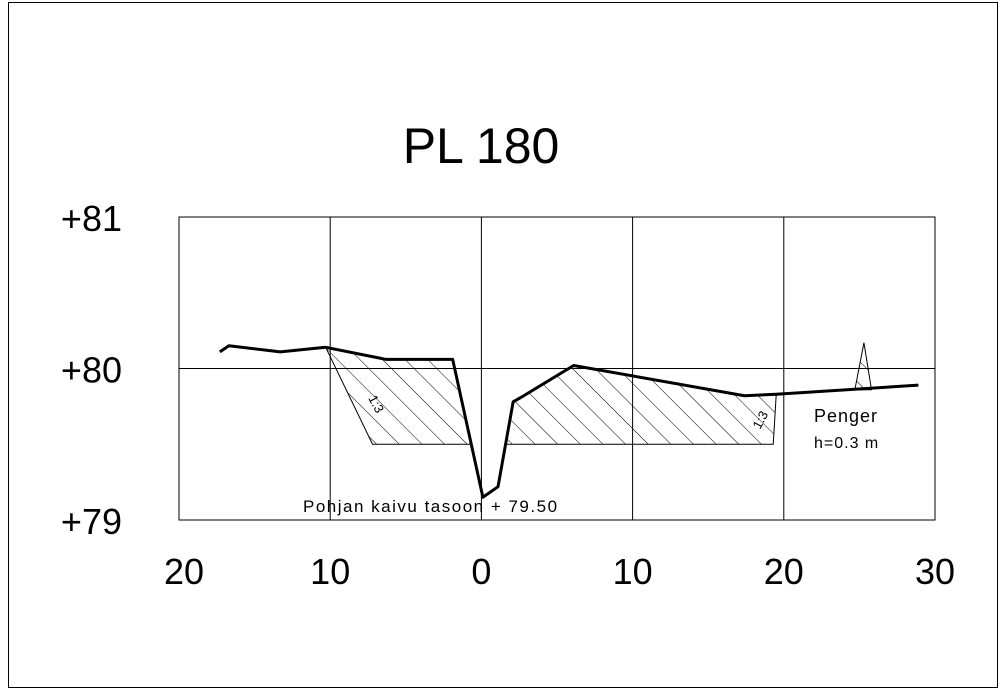 The width and height of the screenshot is (1002, 696). What do you see at coordinates (760, 419) in the screenshot?
I see `slope-label-right: 1:3` at bounding box center [760, 419].